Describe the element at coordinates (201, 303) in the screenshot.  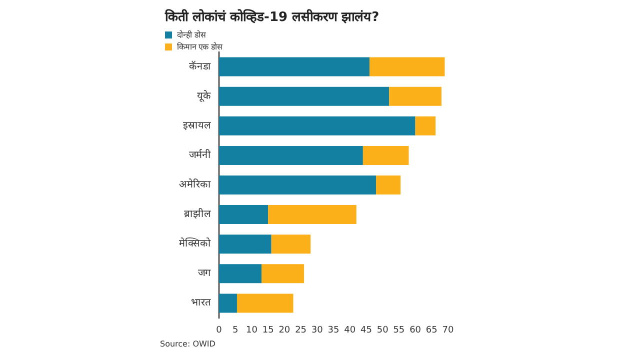
I see `y-tick-label: भारत` at that location.